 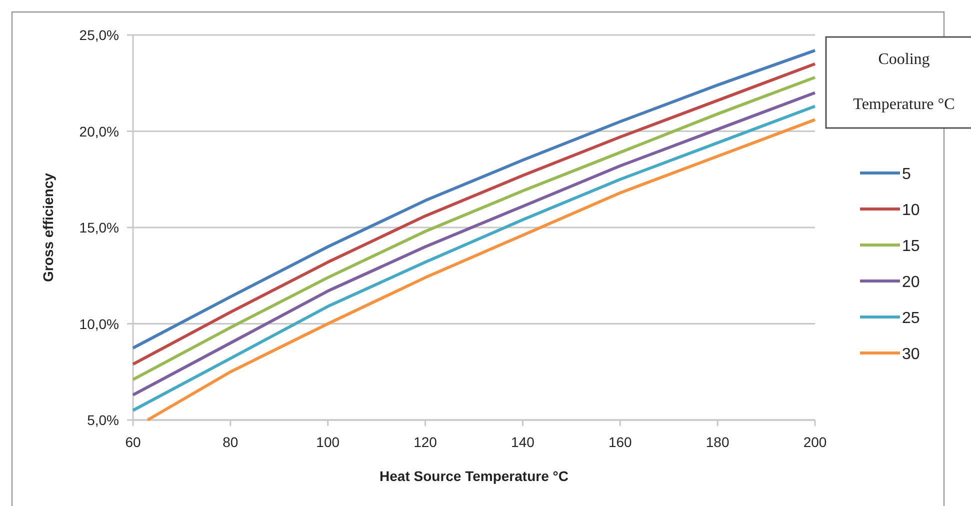 What do you see at coordinates (99, 131) in the screenshot?
I see `y-tick-label: 20,0%` at bounding box center [99, 131].